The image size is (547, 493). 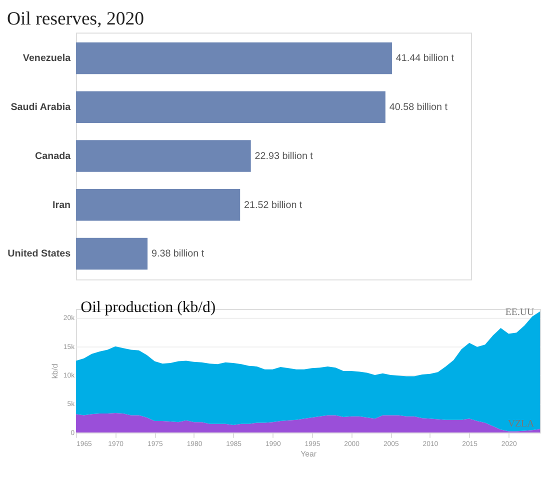 What do you see at coordinates (425, 58) in the screenshot?
I see `data-label: 41.44 billion t` at bounding box center [425, 58].